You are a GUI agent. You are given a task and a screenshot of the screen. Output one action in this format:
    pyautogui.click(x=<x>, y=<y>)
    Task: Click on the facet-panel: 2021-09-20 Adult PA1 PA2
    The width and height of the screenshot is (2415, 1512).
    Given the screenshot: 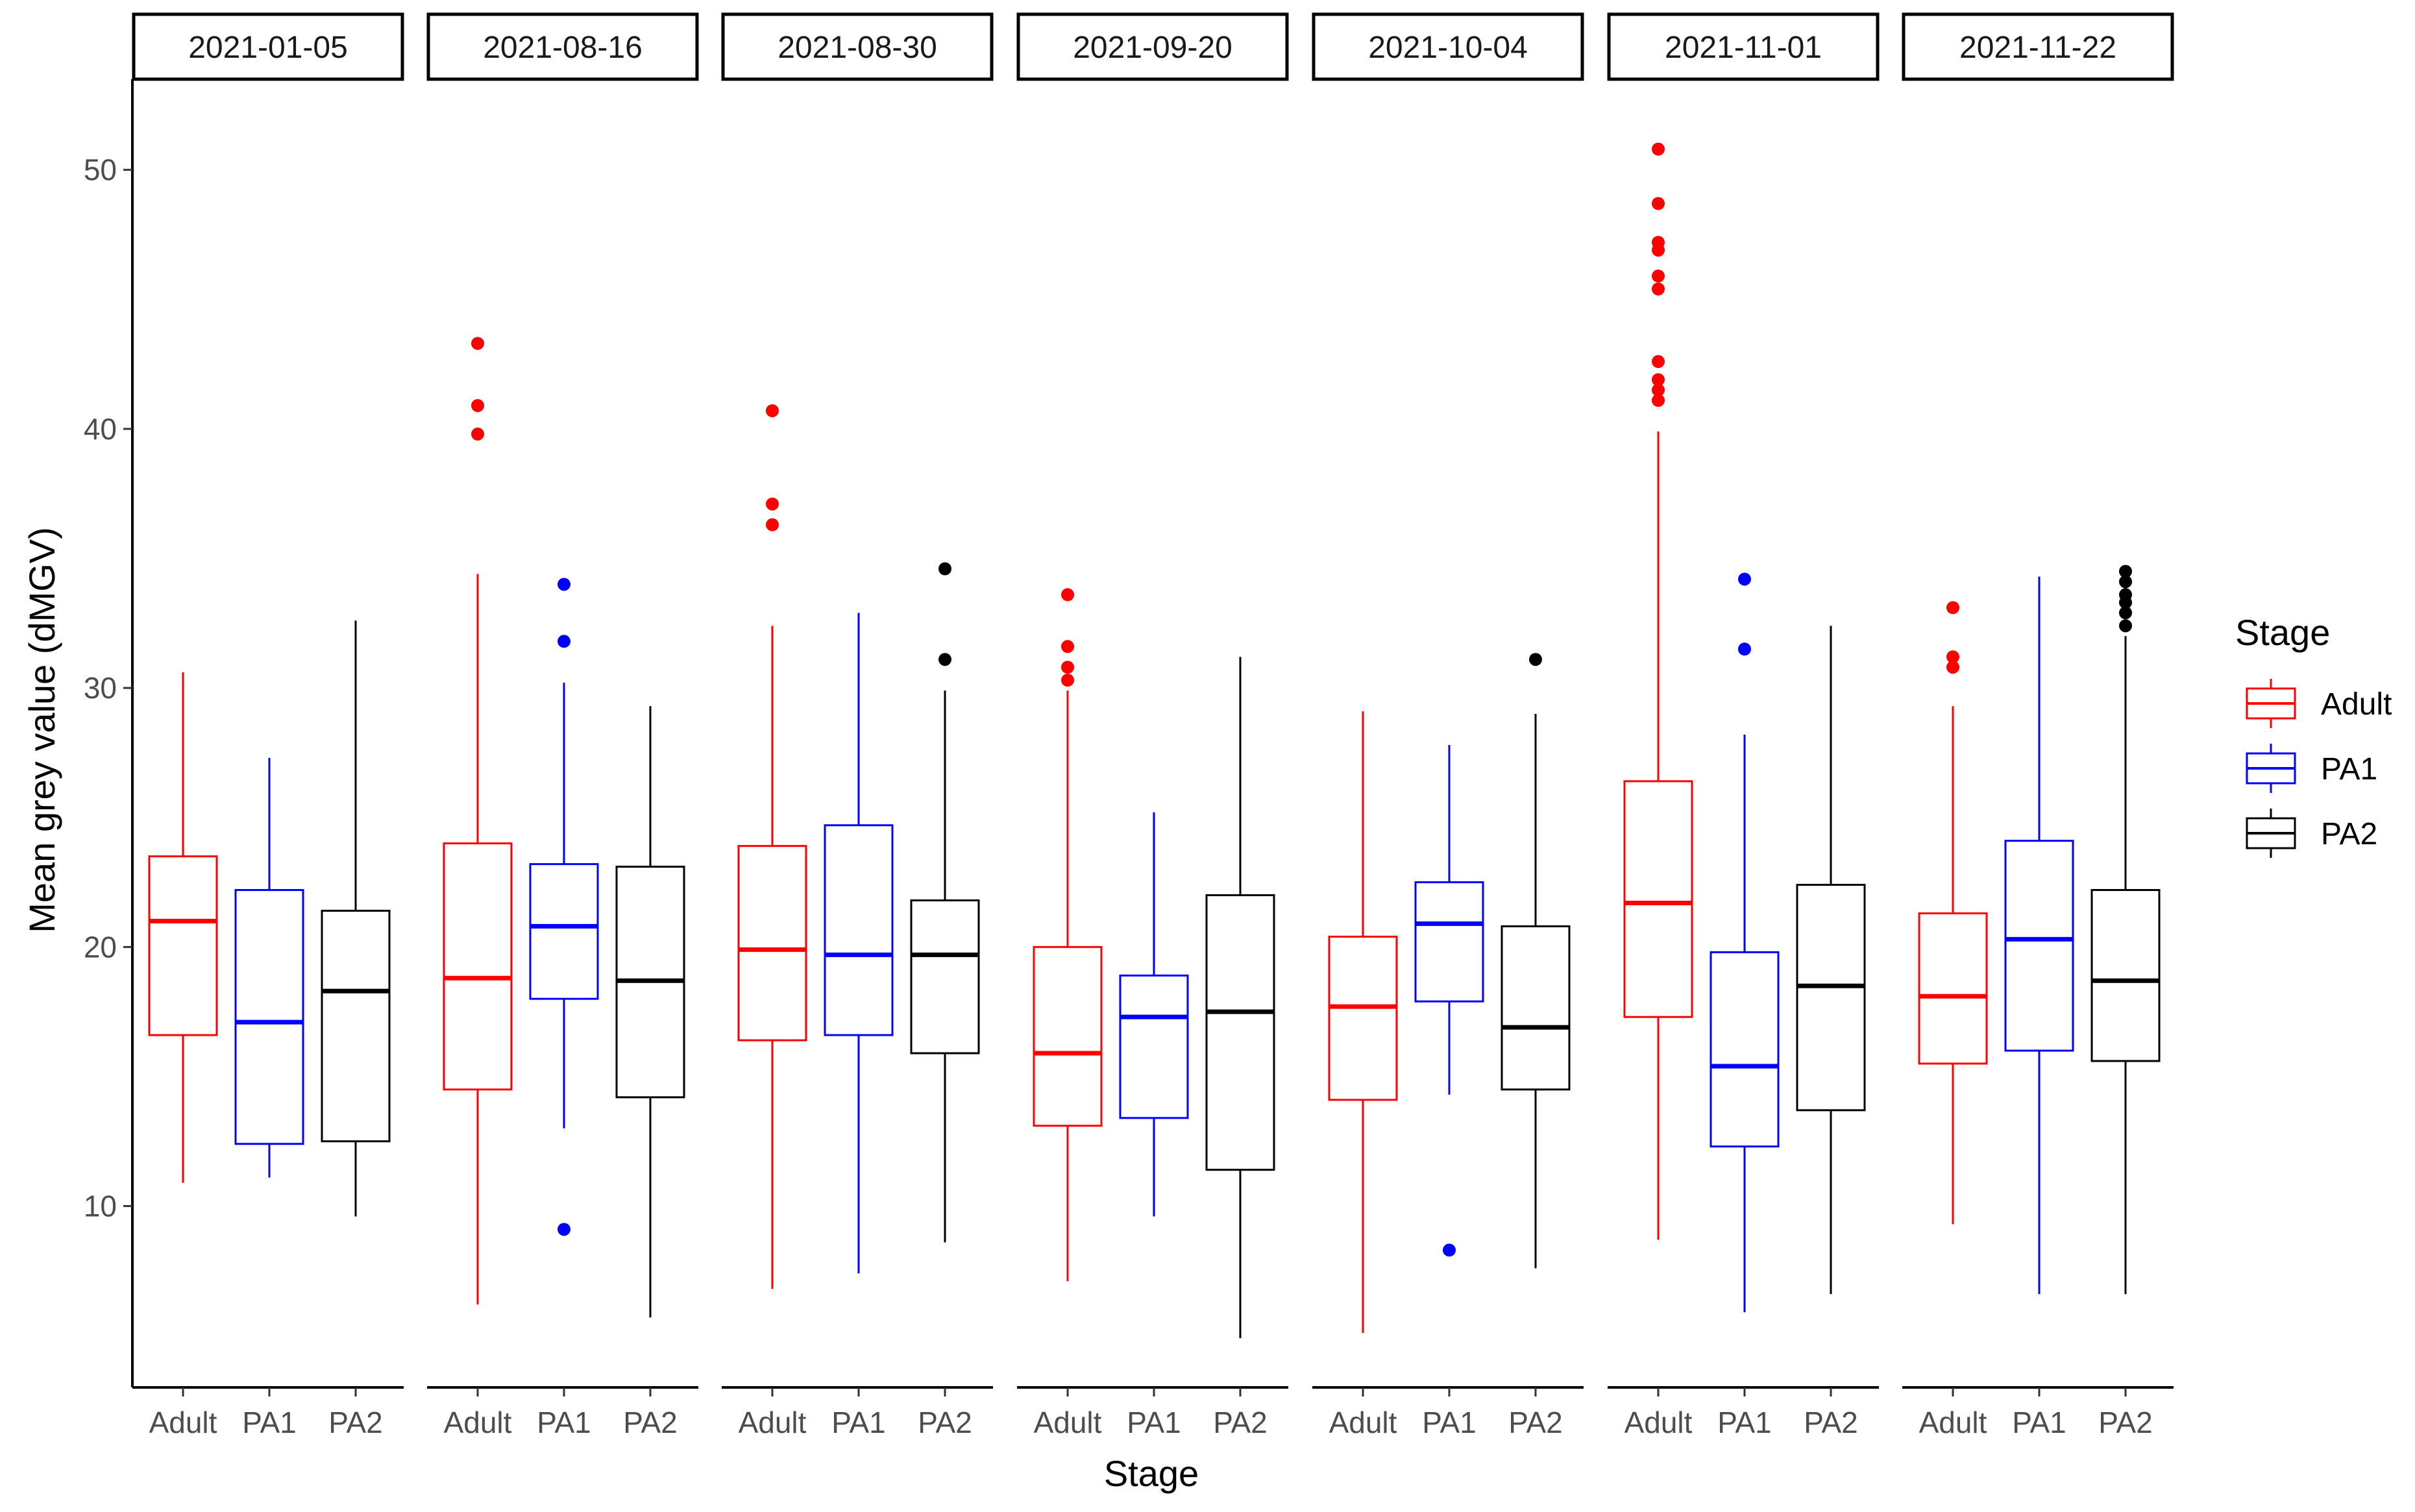 What is the action you would take?
    pyautogui.click(x=1152, y=725)
    